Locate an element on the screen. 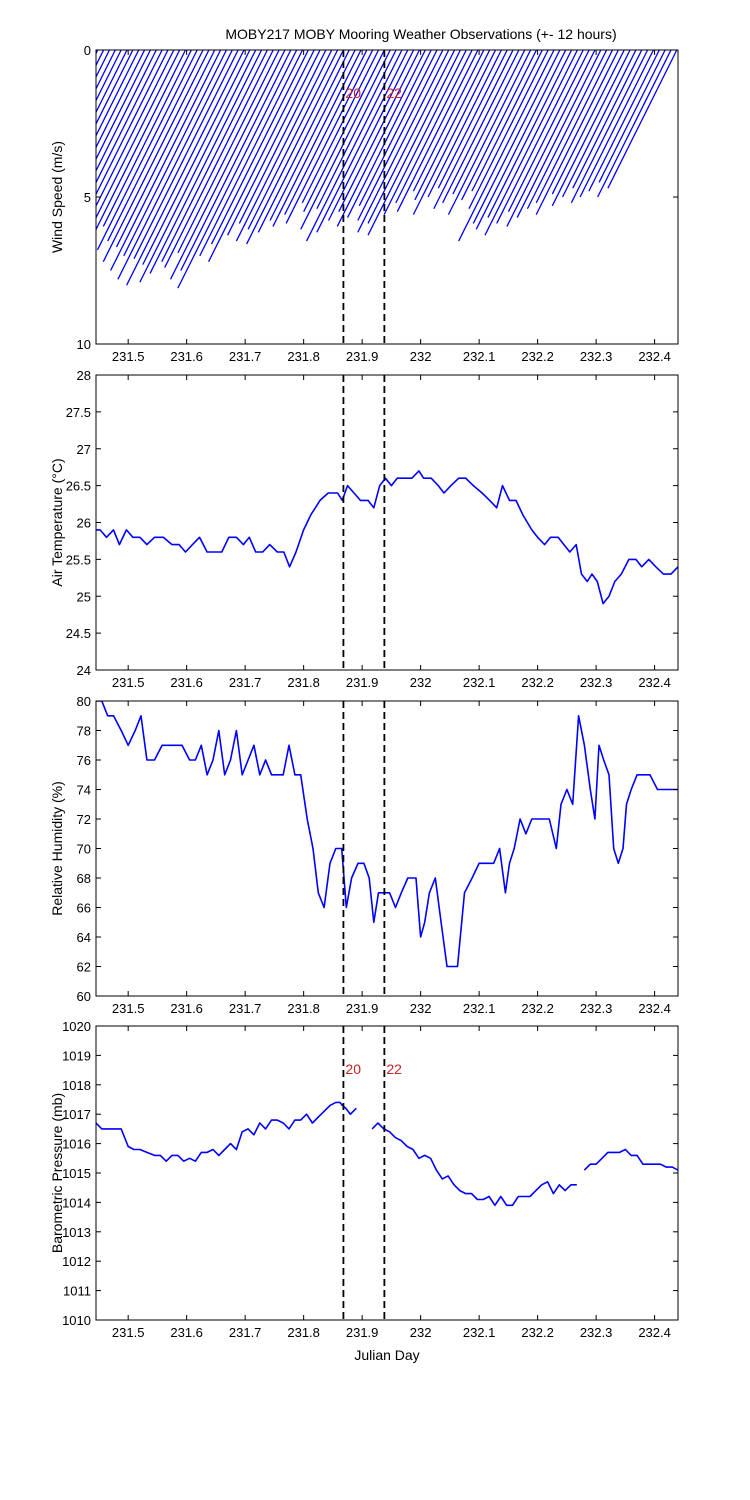  x-tick-label: 232.3 is located at coordinates (596, 356).